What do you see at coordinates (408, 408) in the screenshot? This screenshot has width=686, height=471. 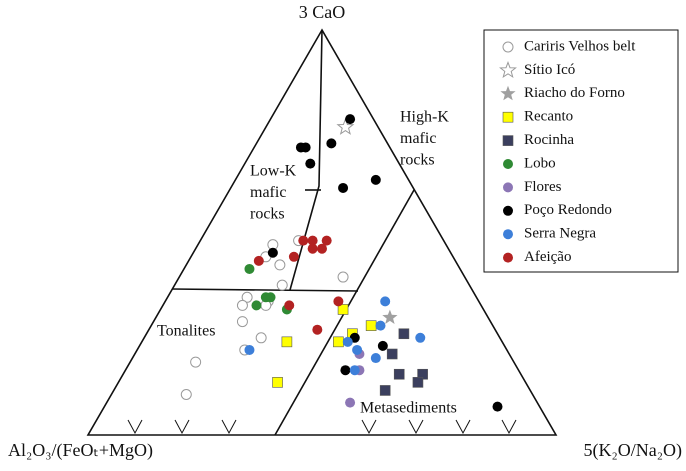 I see `annotation: Metasediments` at bounding box center [408, 408].